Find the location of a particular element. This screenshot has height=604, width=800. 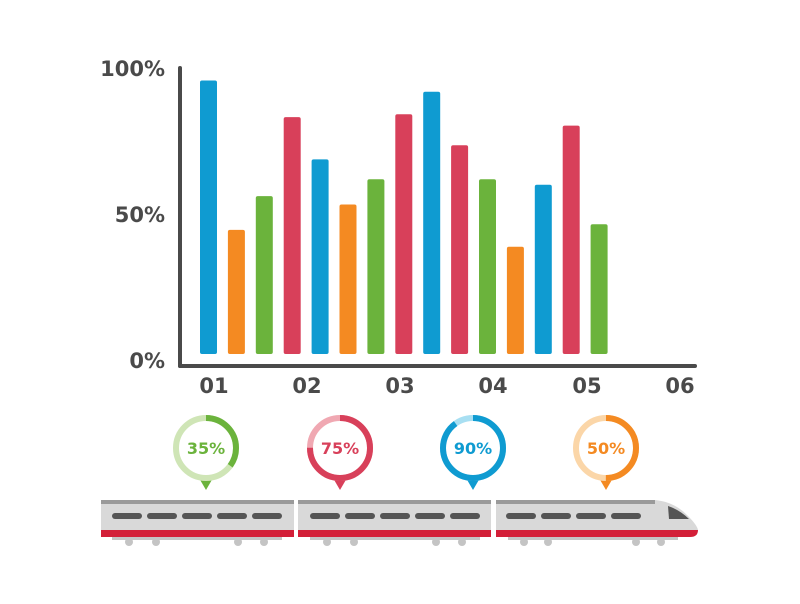

train-illustration is located at coordinates (399, 523).